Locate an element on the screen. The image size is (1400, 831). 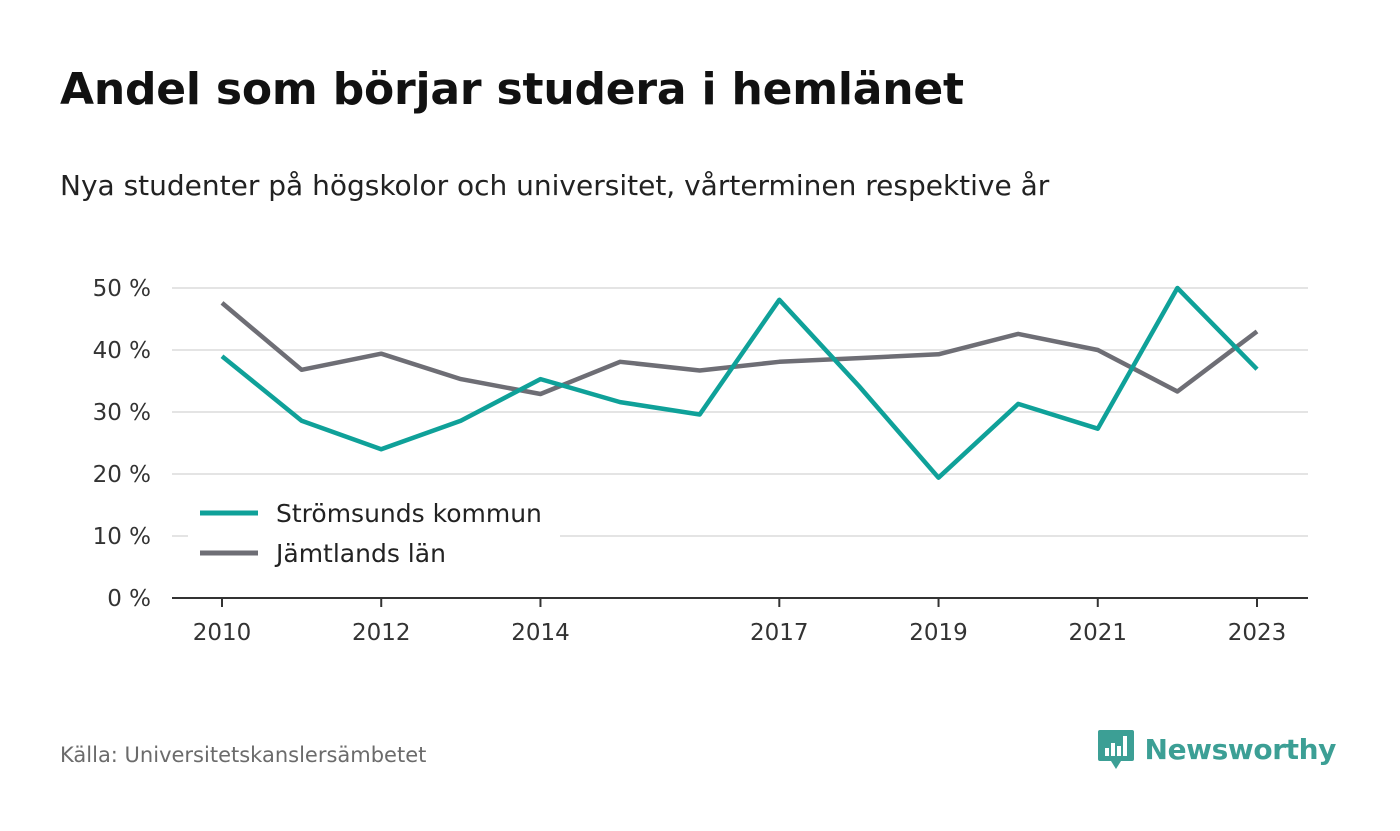
y-tick-label: 0 % is located at coordinates (129, 599).